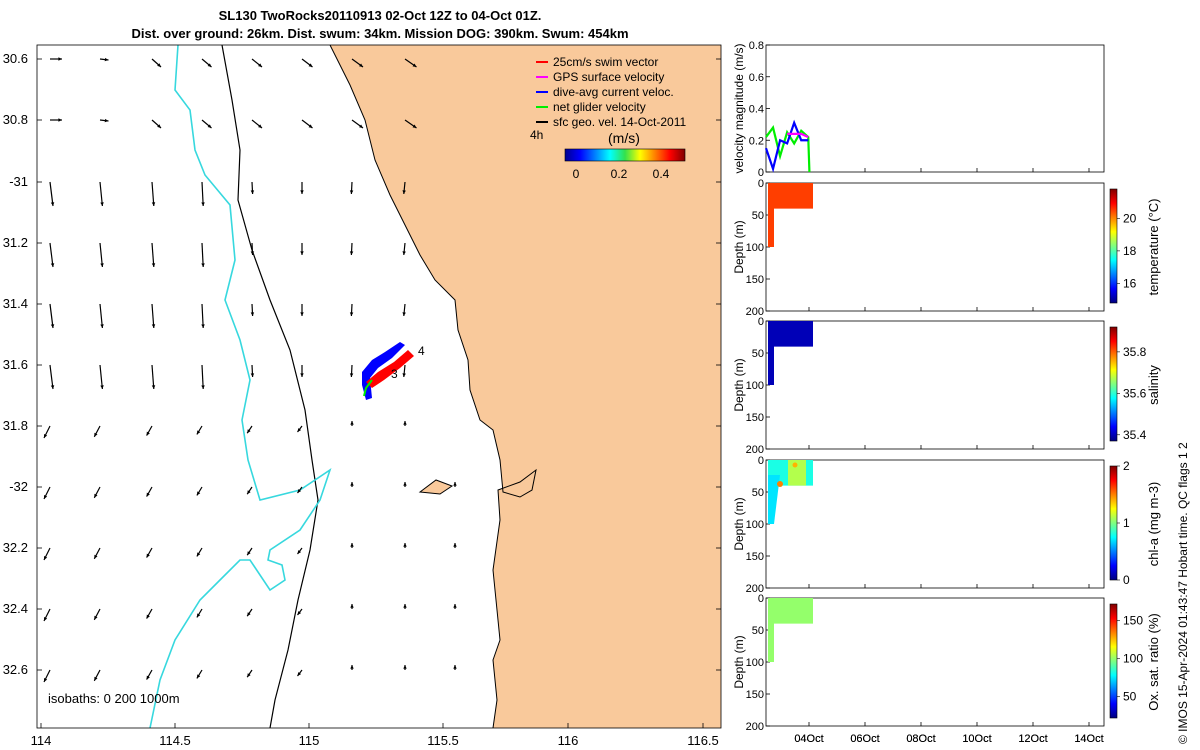 The width and height of the screenshot is (1200, 750). Describe the element at coordinates (41, 740) in the screenshot. I see `map-x-tick-label: 114` at that location.